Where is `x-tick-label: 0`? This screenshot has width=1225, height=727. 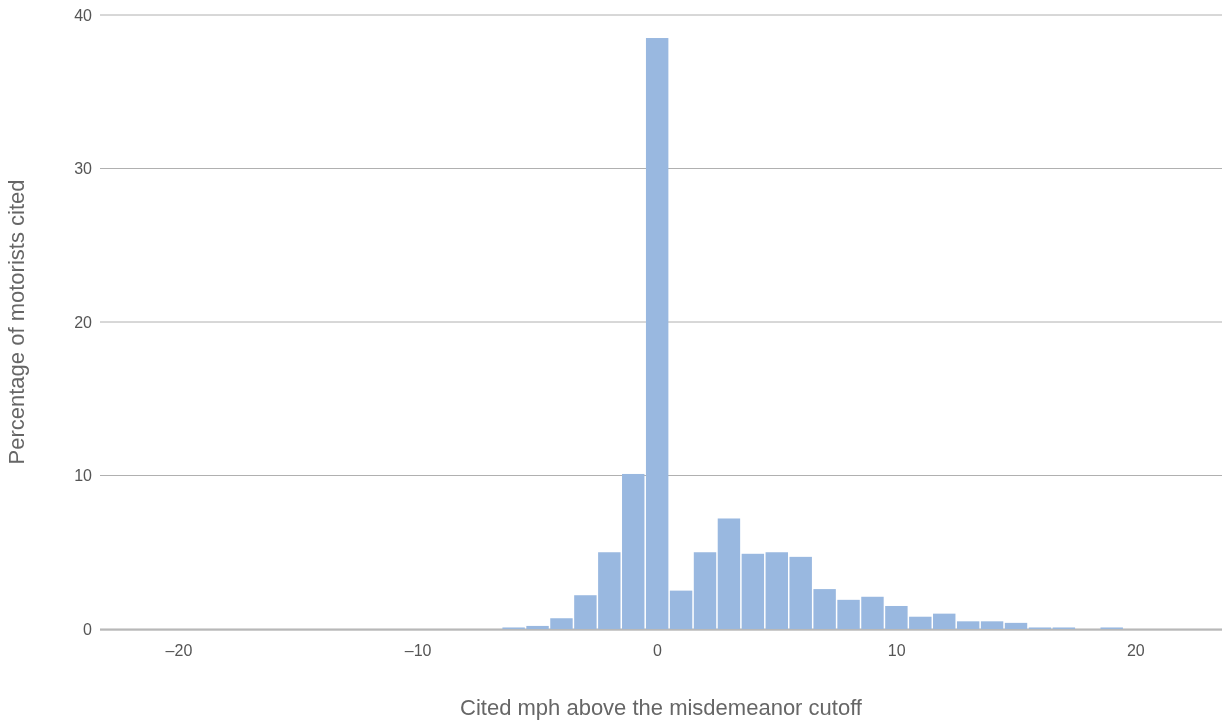 x-tick-label: 0 is located at coordinates (657, 650).